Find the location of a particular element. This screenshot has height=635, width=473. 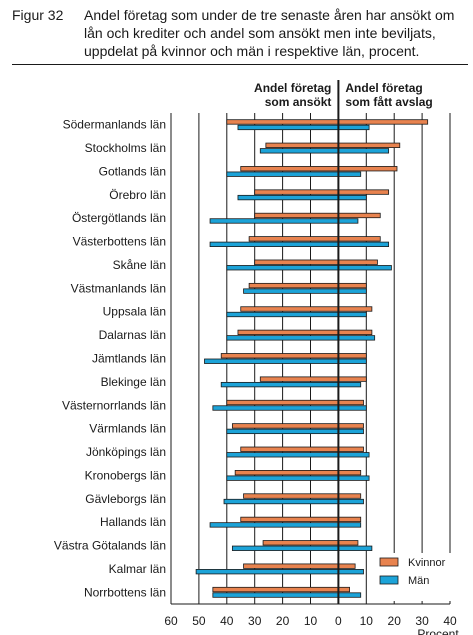

category-label: Gotlands län is located at coordinates (132, 171).